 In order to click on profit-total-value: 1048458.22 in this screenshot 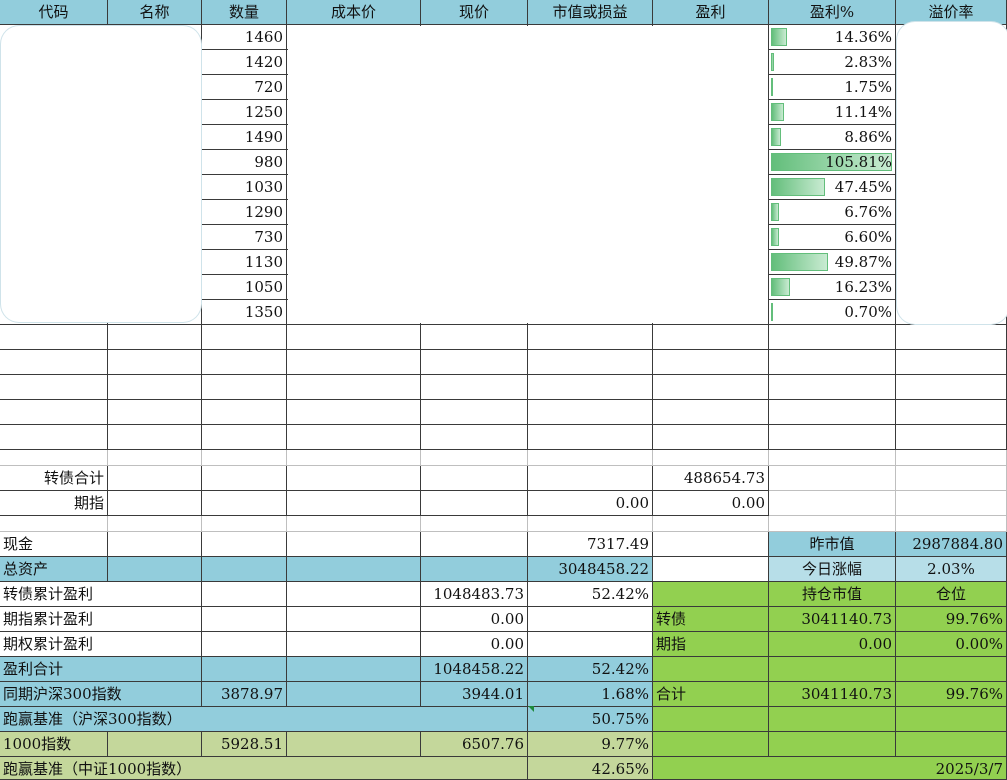, I will do `click(474, 669)`.